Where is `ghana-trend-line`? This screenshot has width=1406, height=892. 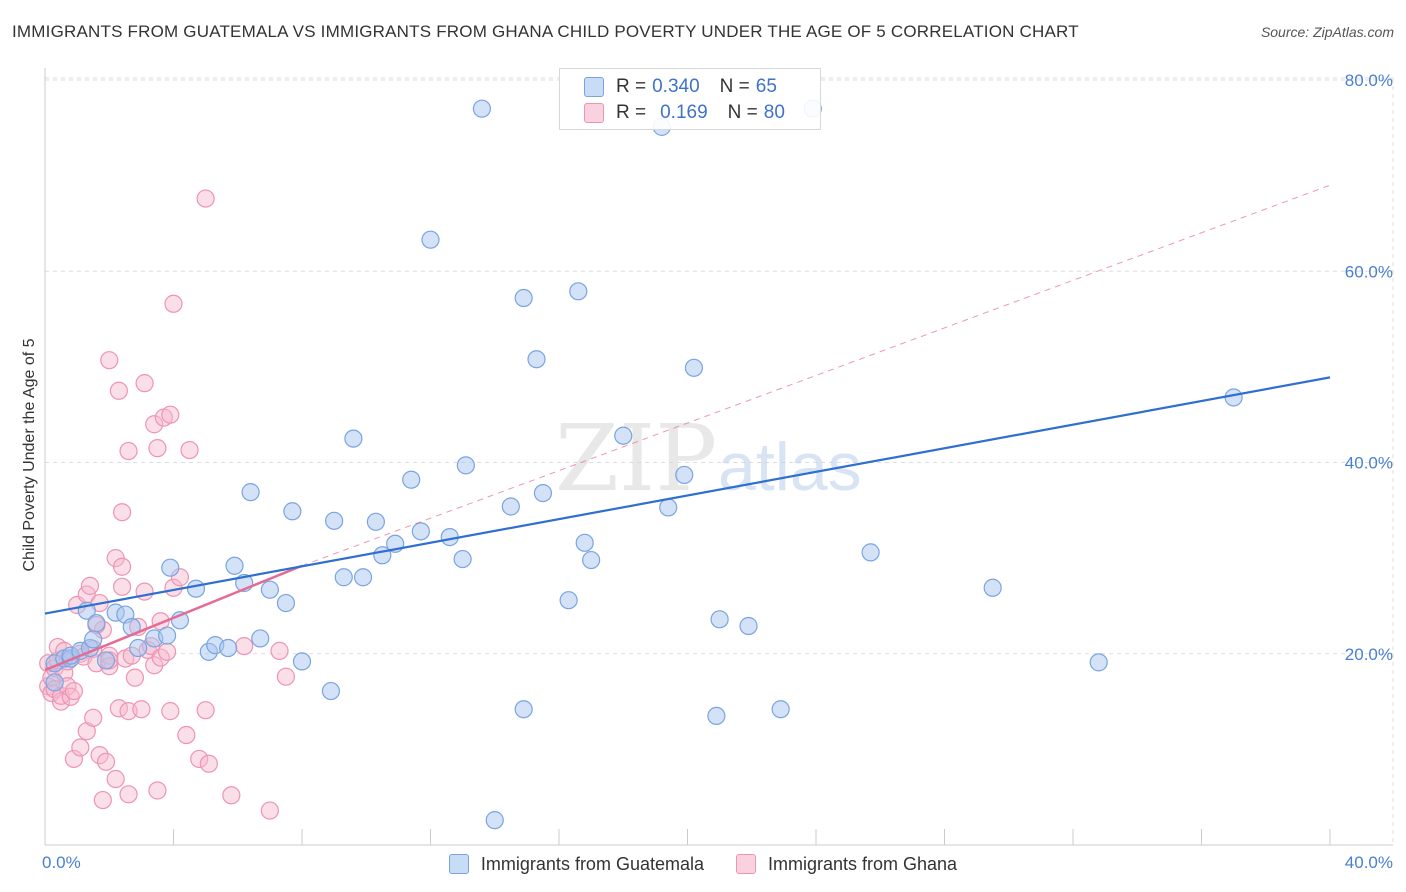 ghana-trend-line is located at coordinates (173, 618).